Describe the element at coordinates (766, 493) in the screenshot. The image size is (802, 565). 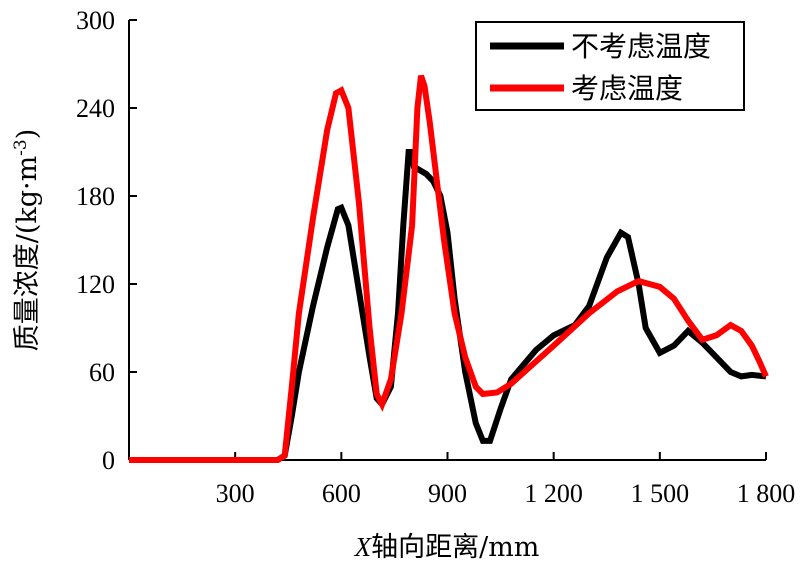
I see `x-tick-label: 1 800` at that location.